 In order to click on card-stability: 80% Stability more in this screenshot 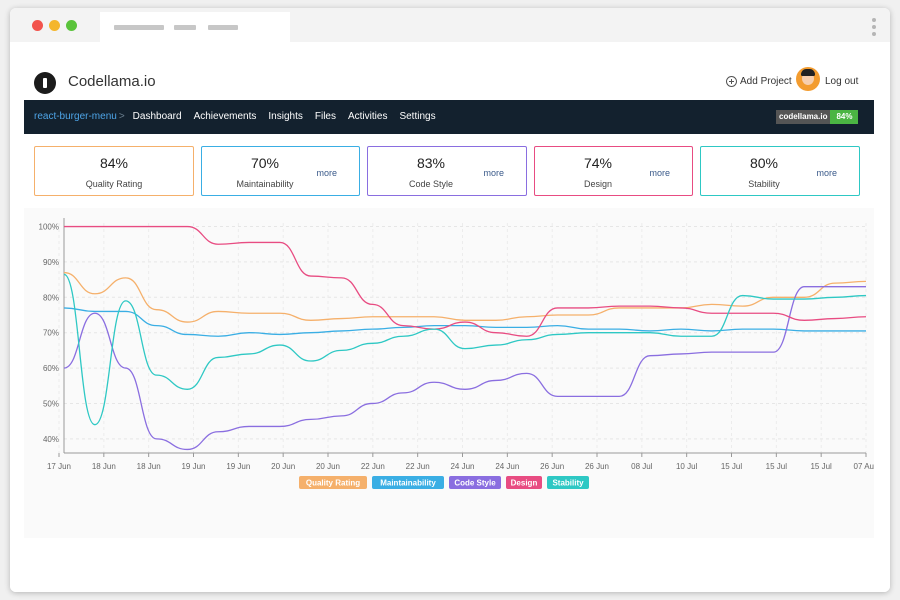, I will do `click(780, 171)`.